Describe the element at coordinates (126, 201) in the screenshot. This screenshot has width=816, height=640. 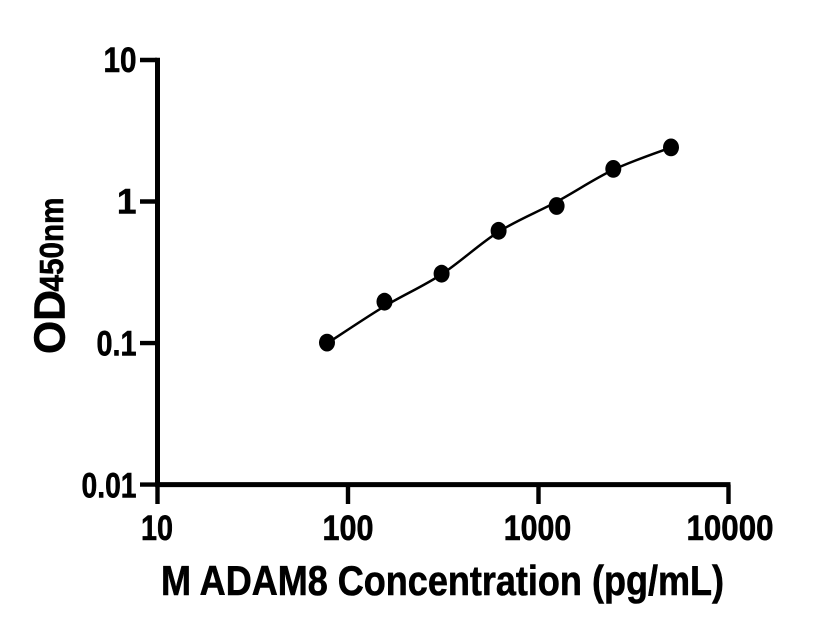
I see `svg-text: 1` at that location.